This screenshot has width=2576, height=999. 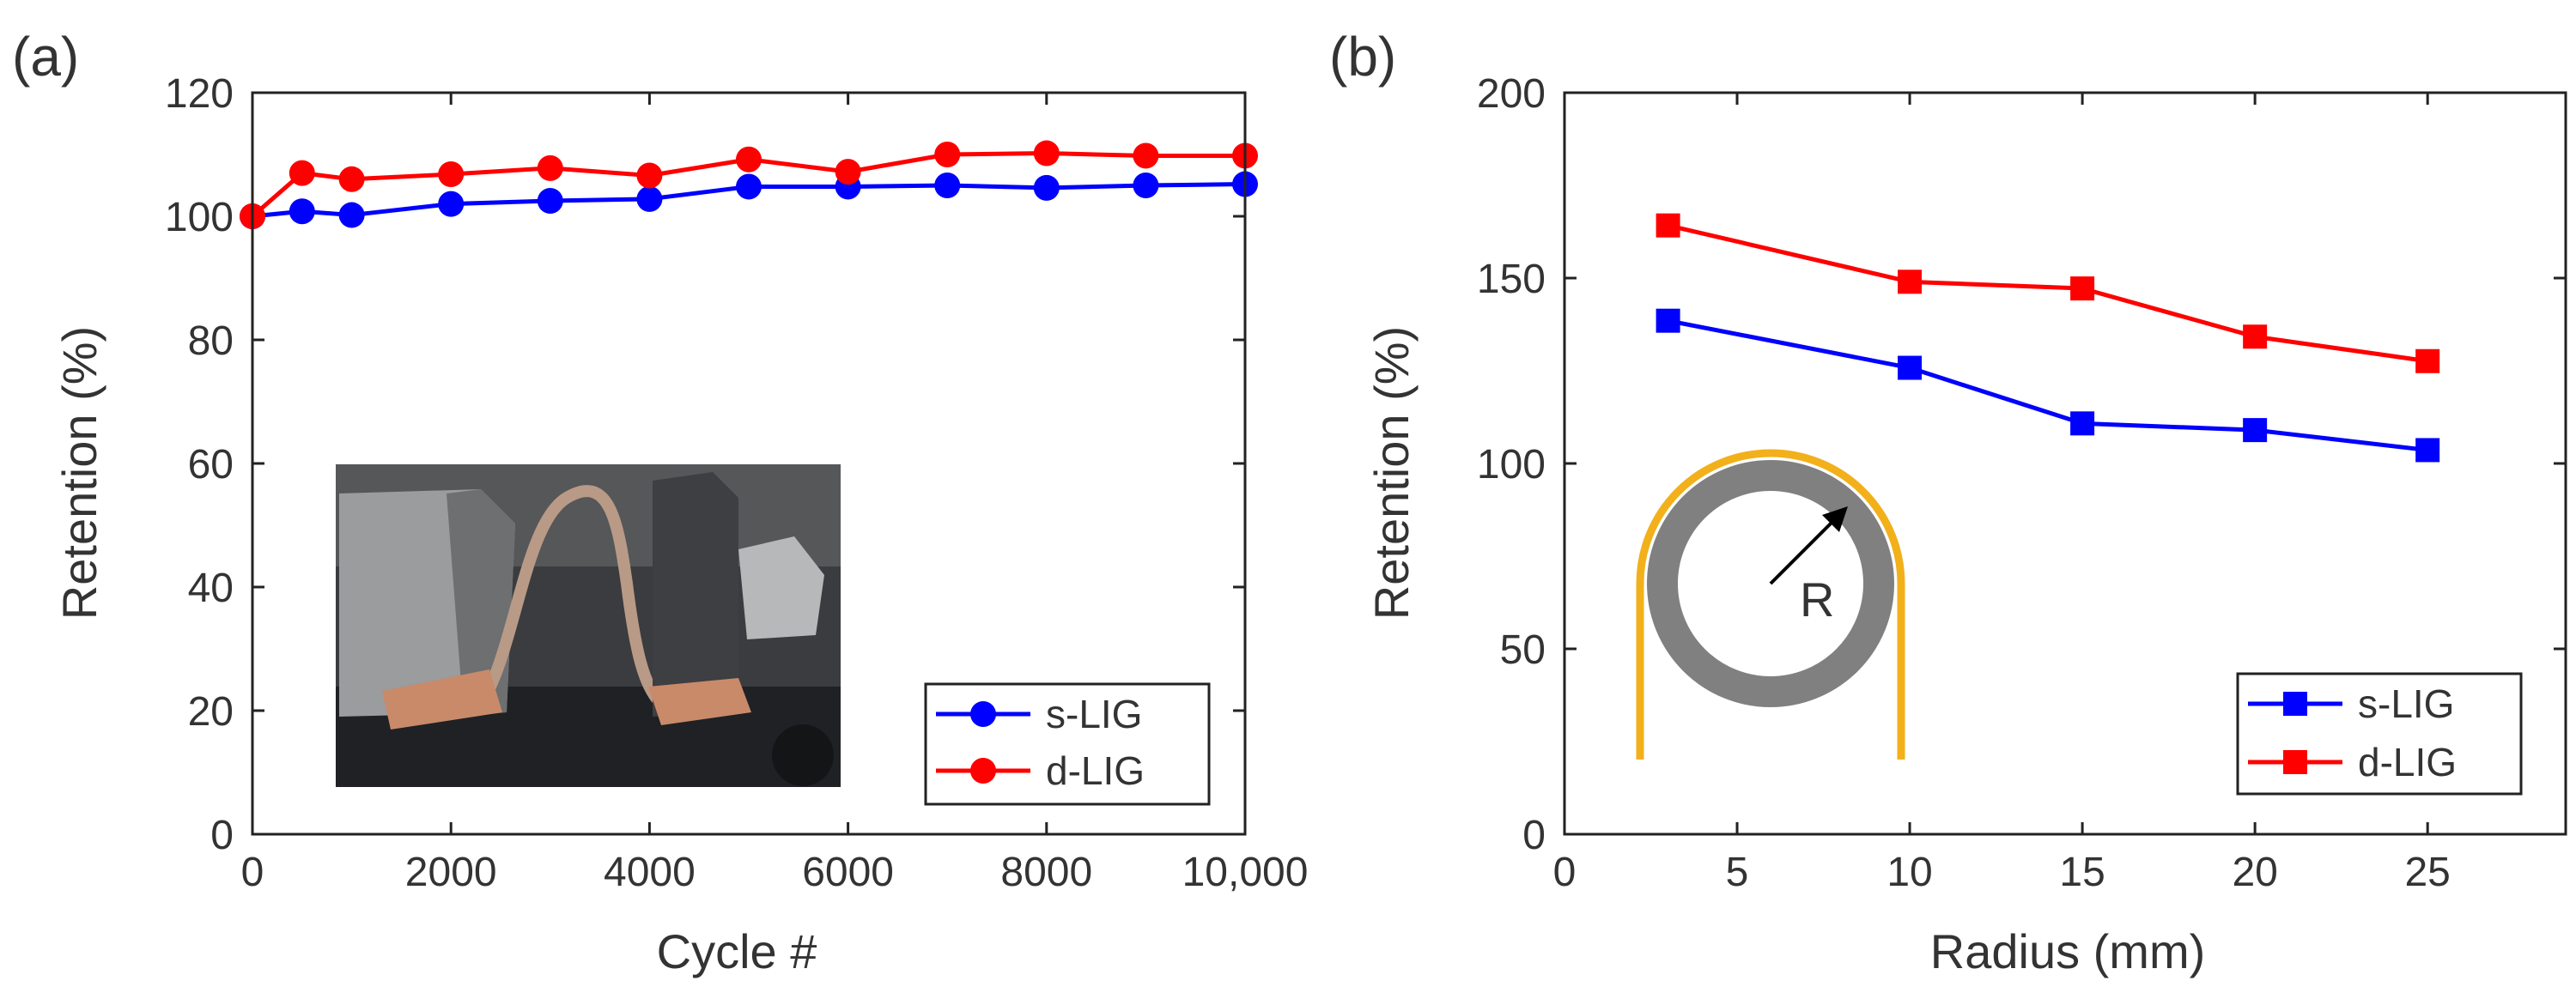 What do you see at coordinates (1737, 872) in the screenshot?
I see `x-tick-label: 5` at bounding box center [1737, 872].